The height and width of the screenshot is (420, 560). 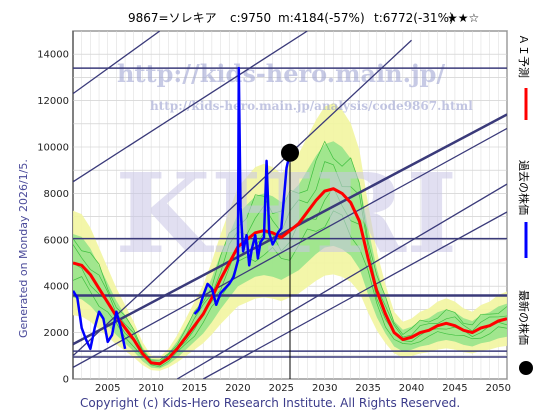 What do you see at coordinates (172, 18) in the screenshot?
I see `title-code-name: 9867=ソレキア` at bounding box center [172, 18].